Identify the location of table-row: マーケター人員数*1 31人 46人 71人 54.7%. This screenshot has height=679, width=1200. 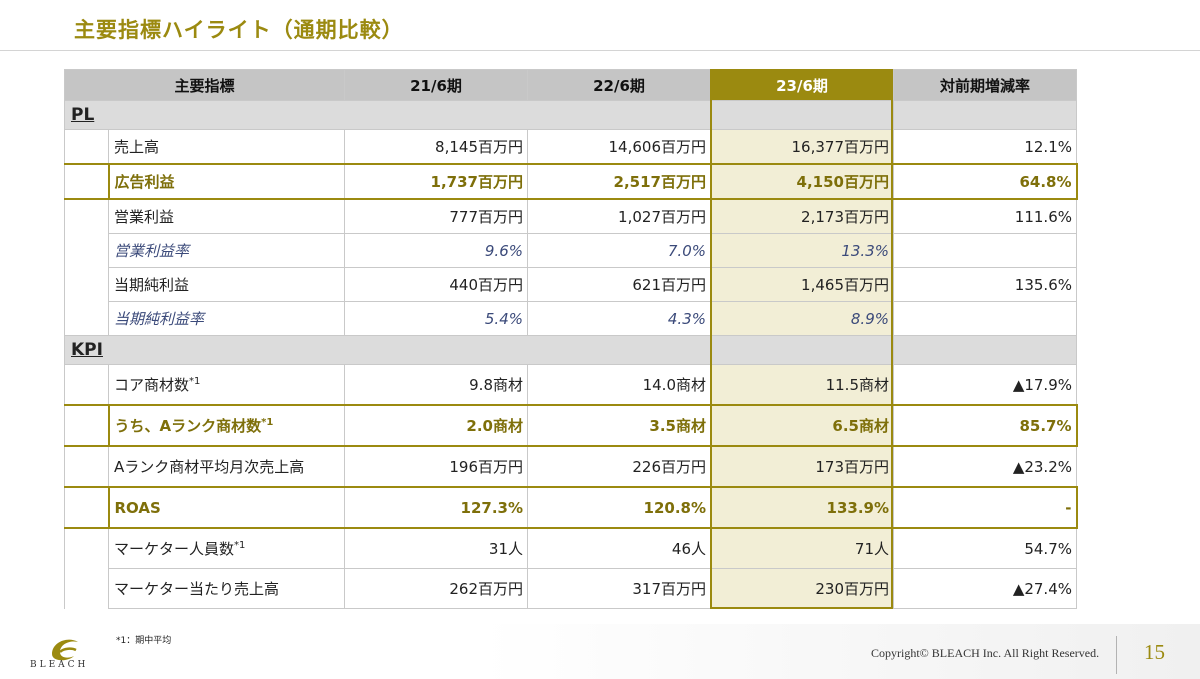
(570, 548).